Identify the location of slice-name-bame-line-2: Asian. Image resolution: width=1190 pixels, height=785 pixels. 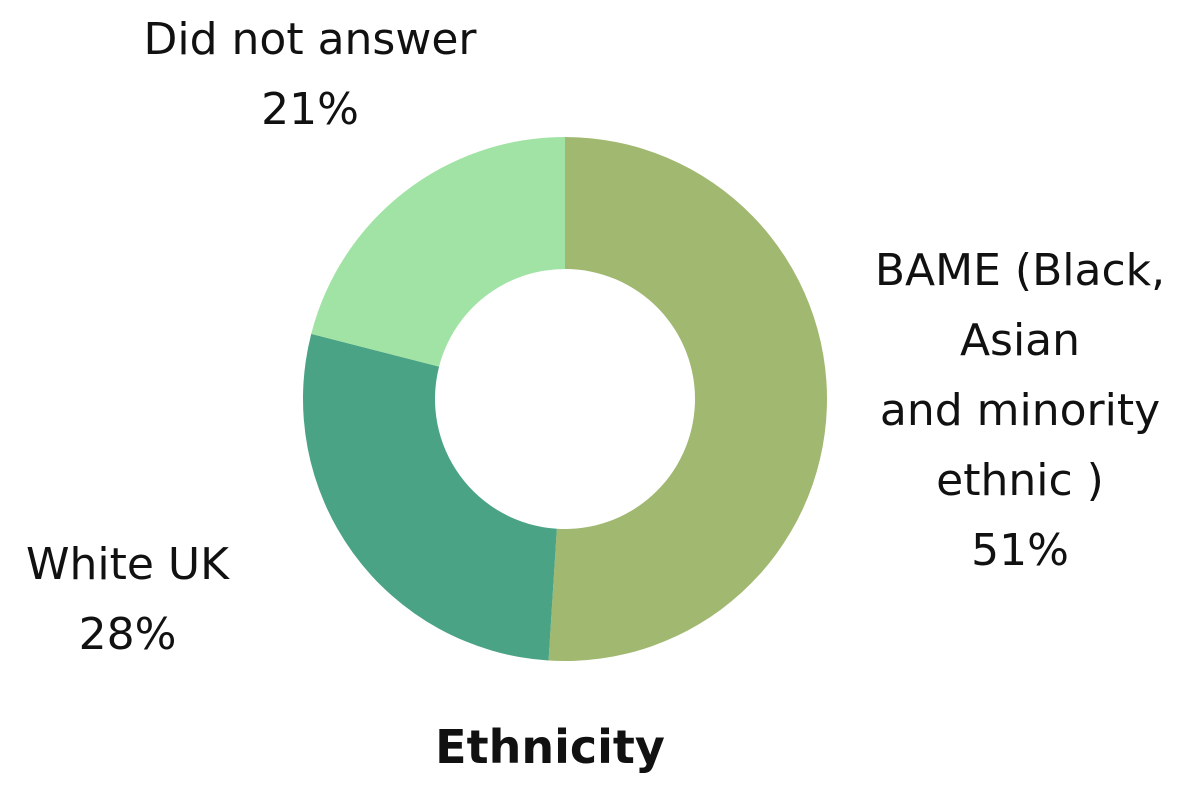
(1020, 340).